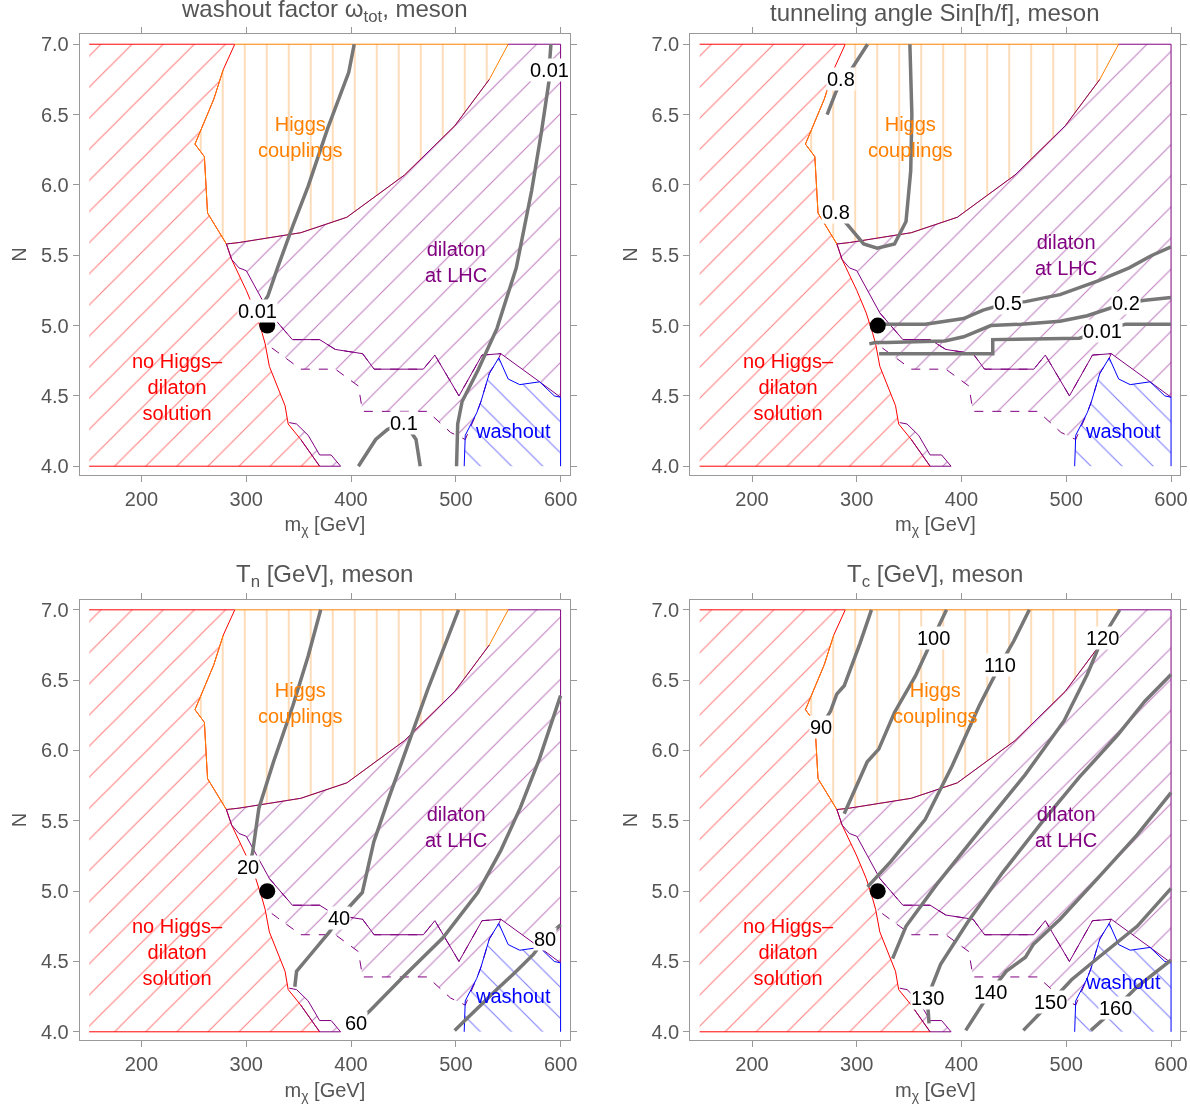 The height and width of the screenshot is (1109, 1190). I want to click on annotation: 0.5, so click(1008, 303).